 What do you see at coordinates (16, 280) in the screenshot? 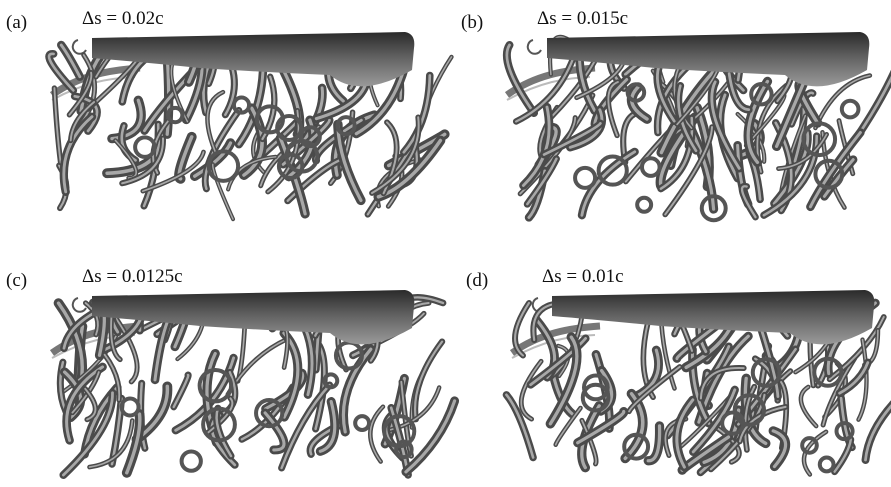
I see `panel-label: (c)` at bounding box center [16, 280].